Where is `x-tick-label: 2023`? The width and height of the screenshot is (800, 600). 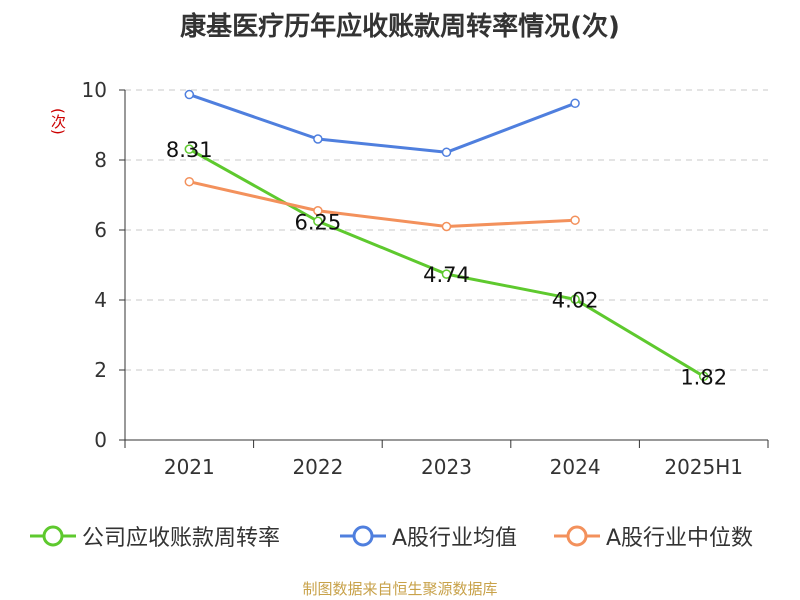
x-tick-label: 2023 is located at coordinates (446, 467).